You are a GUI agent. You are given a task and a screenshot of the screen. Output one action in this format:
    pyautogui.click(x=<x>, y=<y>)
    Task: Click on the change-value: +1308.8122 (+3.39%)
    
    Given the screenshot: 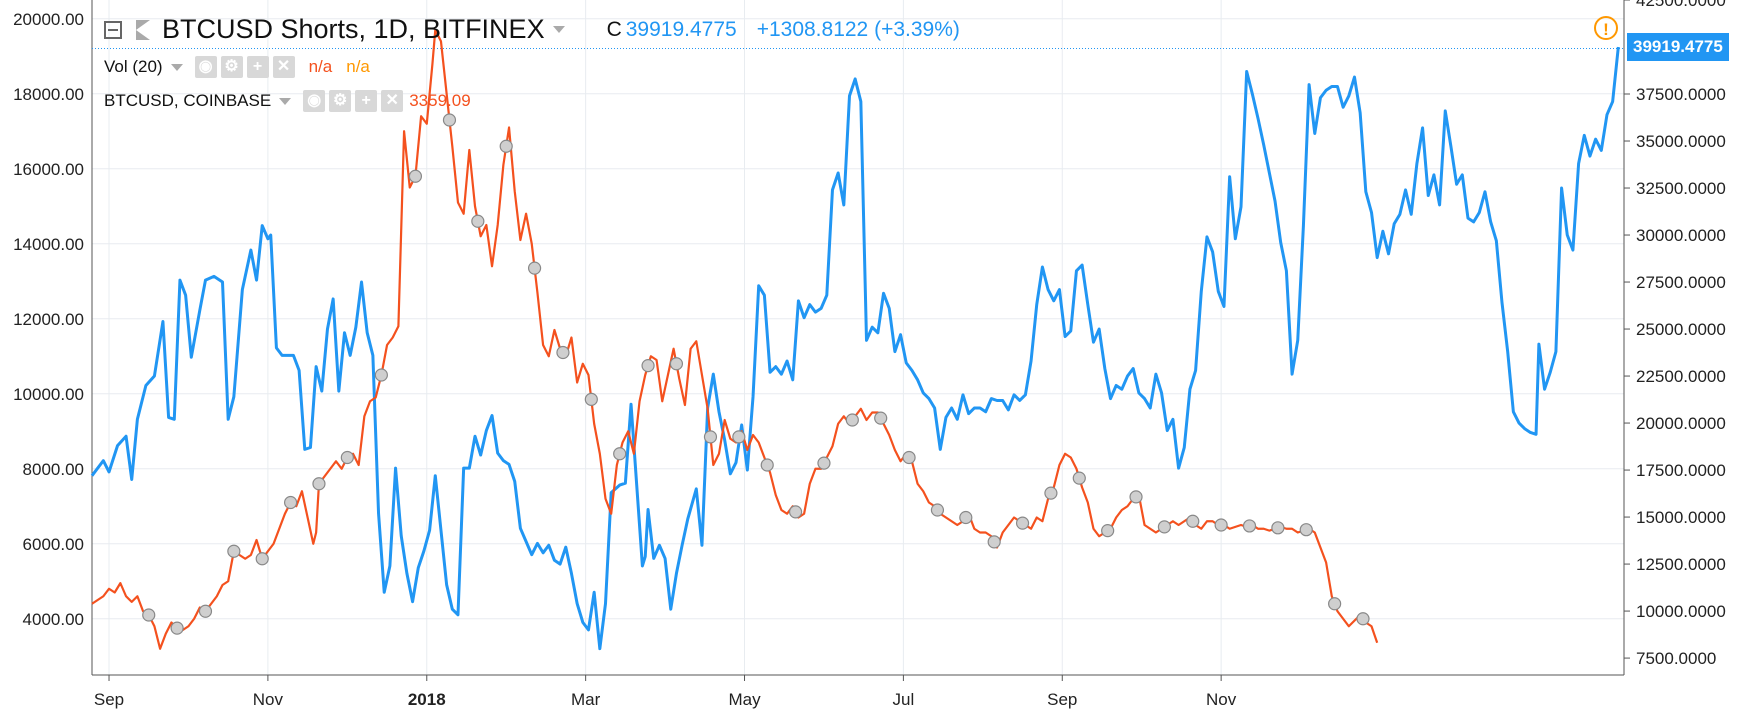 What is the action you would take?
    pyautogui.click(x=858, y=29)
    